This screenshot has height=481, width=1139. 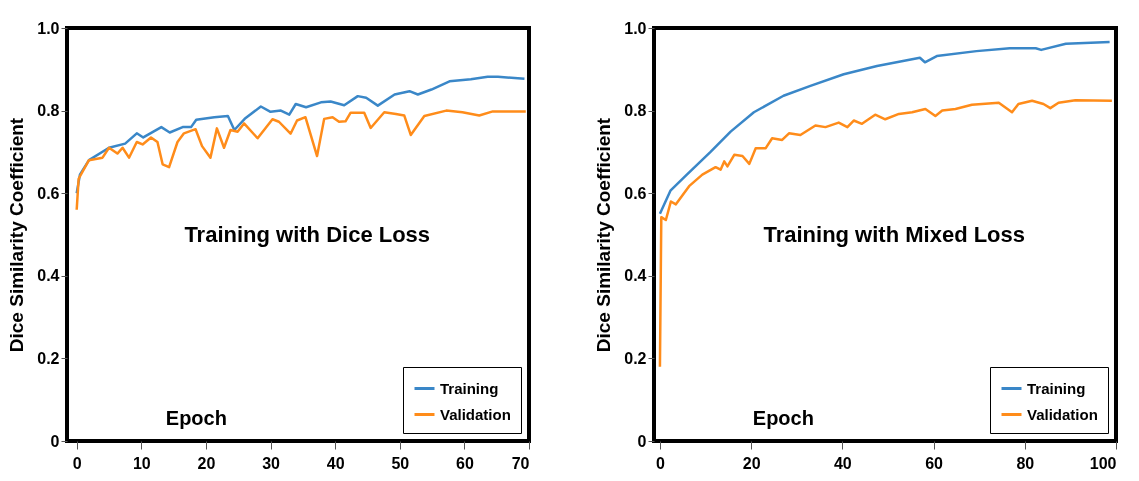 What do you see at coordinates (271, 463) in the screenshot?
I see `x-tick-label: 30` at bounding box center [271, 463].